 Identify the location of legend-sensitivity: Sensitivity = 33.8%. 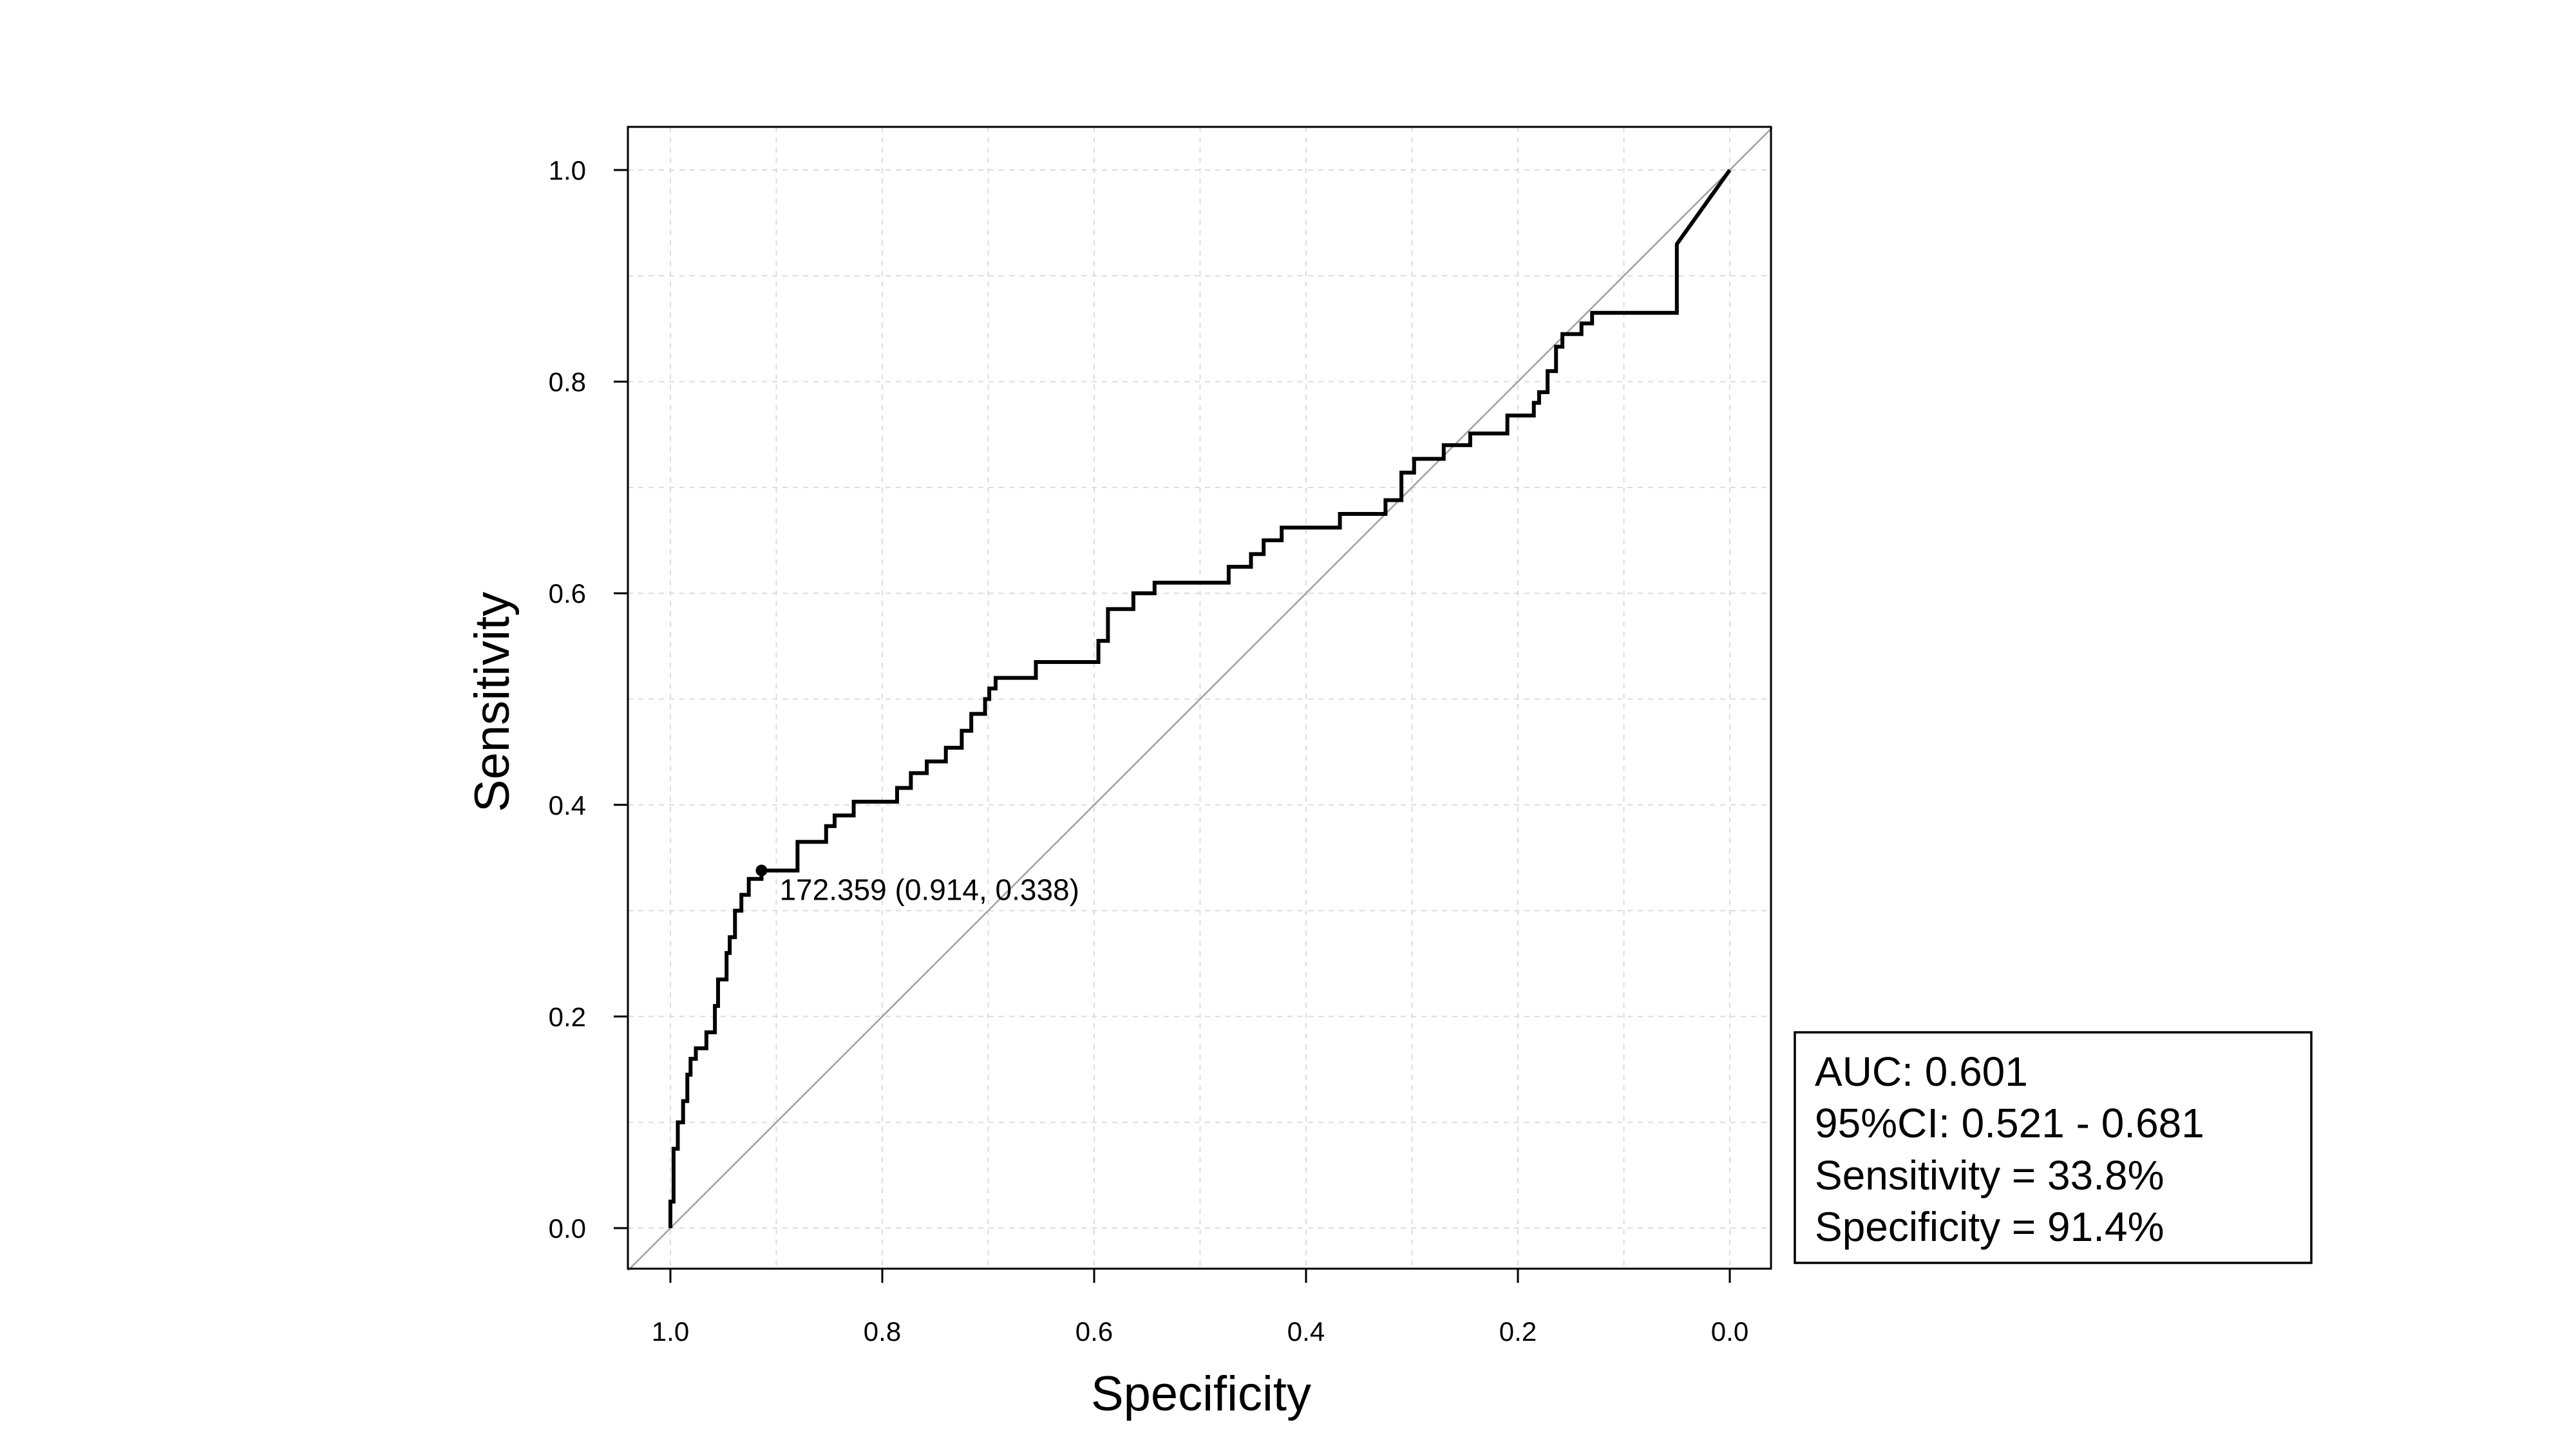
(1989, 1175).